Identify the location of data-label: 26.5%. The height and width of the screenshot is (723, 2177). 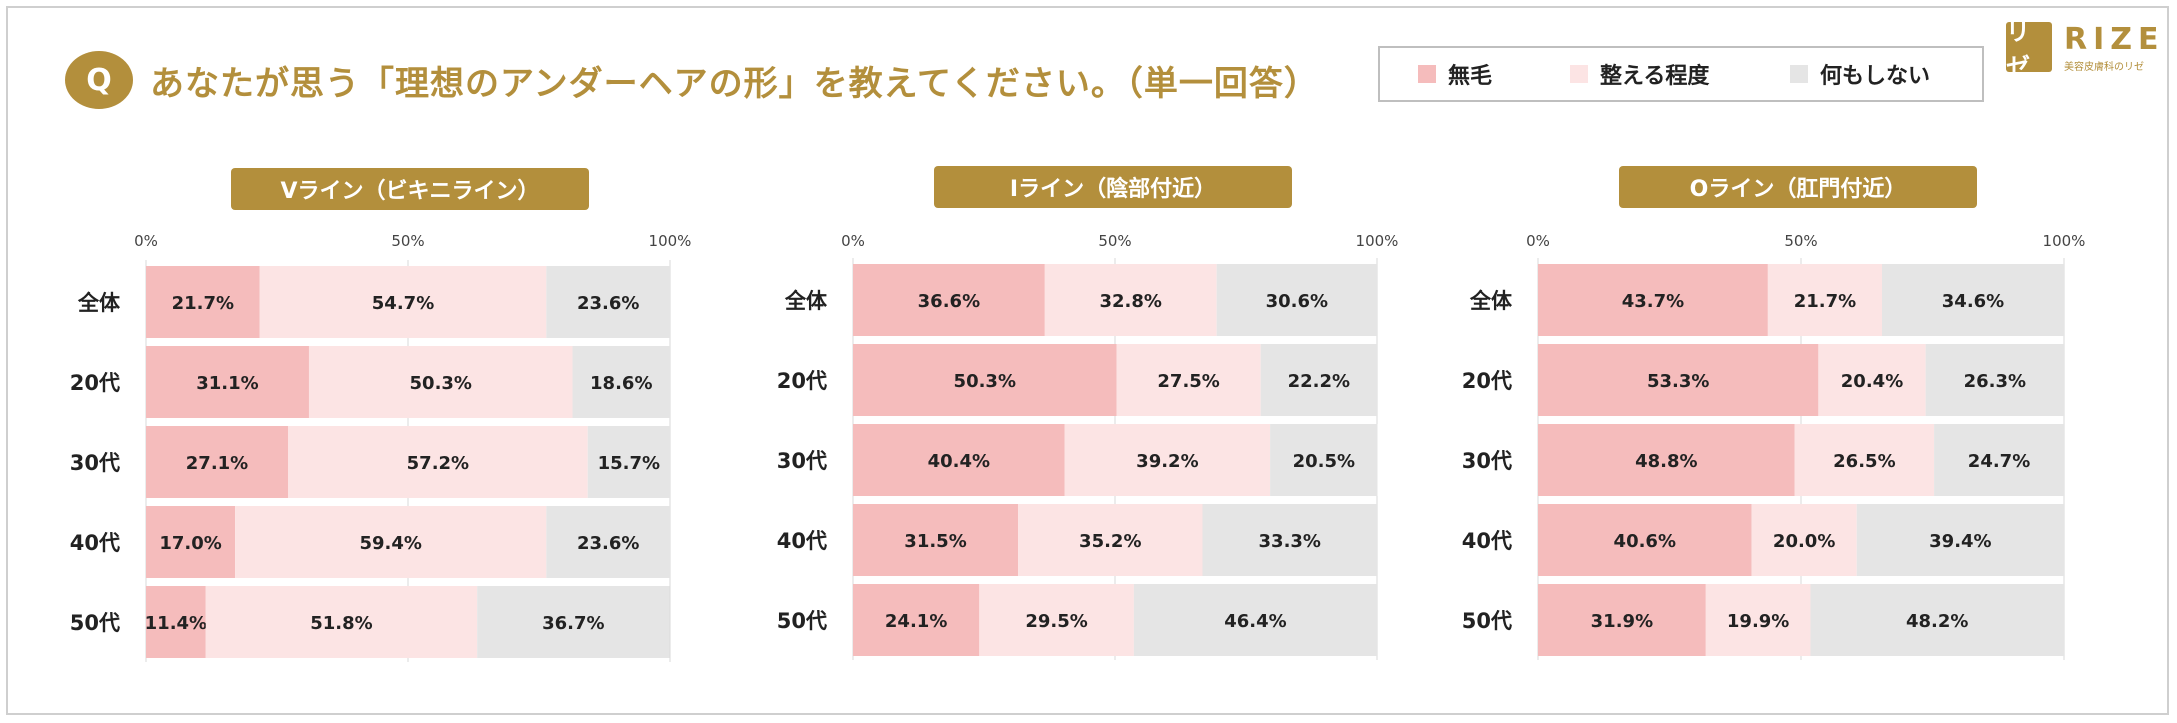
(1864, 461).